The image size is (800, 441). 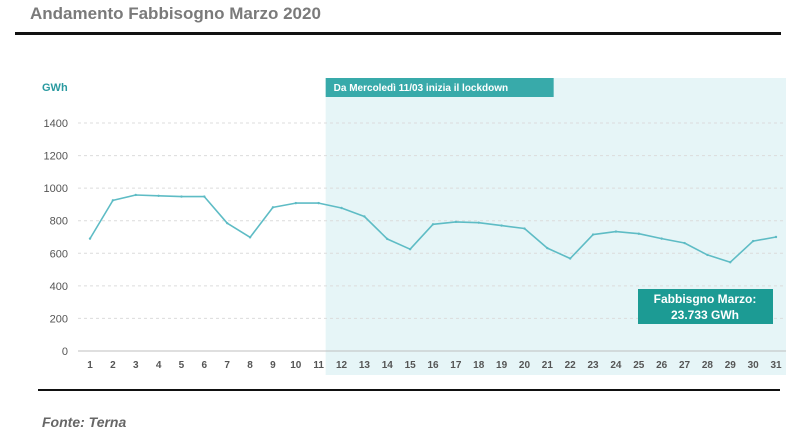 I want to click on y-tick-label: 800, so click(x=59, y=222).